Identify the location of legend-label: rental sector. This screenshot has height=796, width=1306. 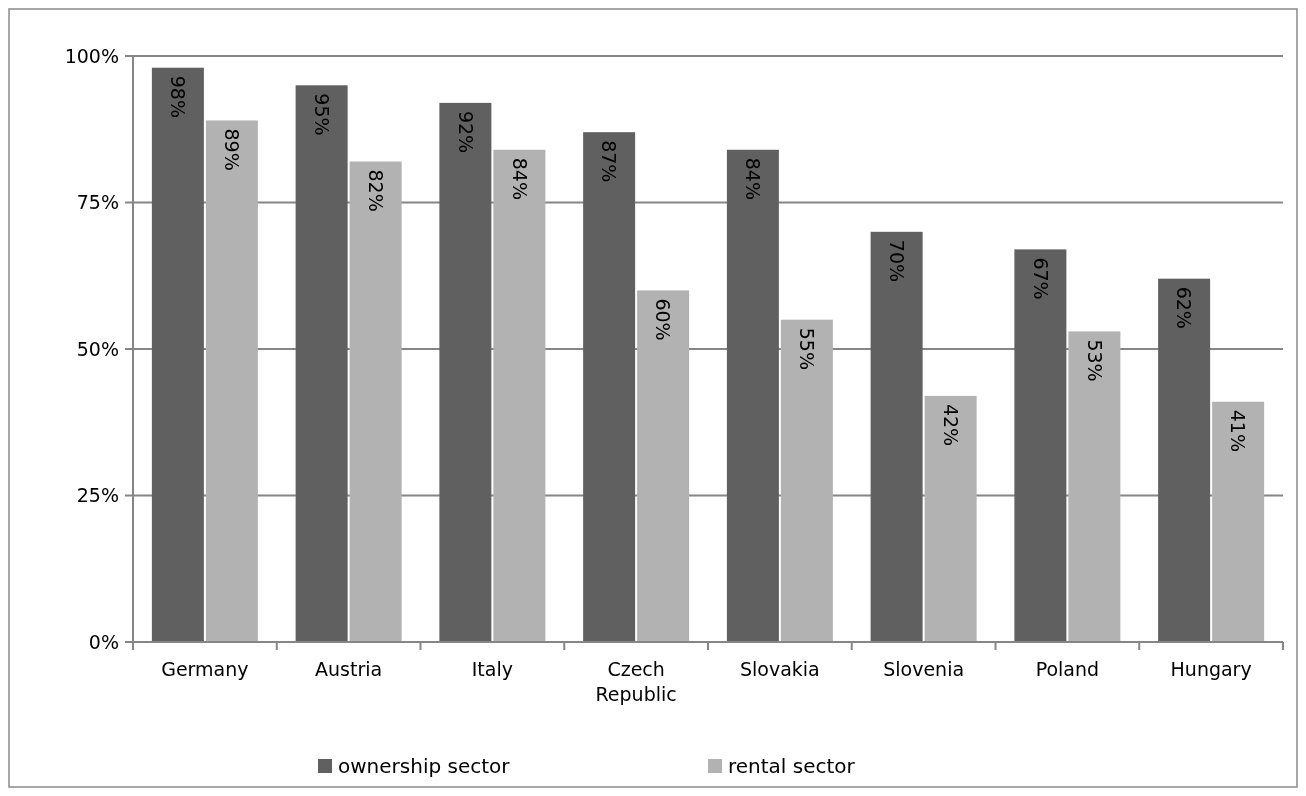
(792, 766).